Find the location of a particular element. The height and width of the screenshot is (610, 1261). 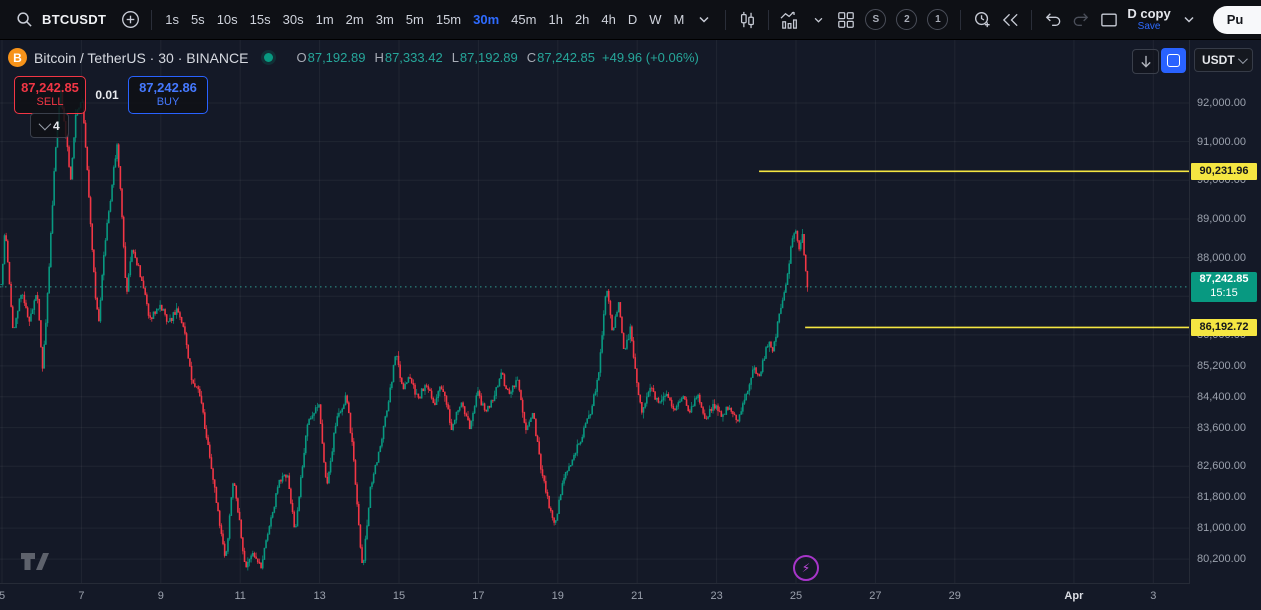

time-axis-label: Apr is located at coordinates (1074, 596).